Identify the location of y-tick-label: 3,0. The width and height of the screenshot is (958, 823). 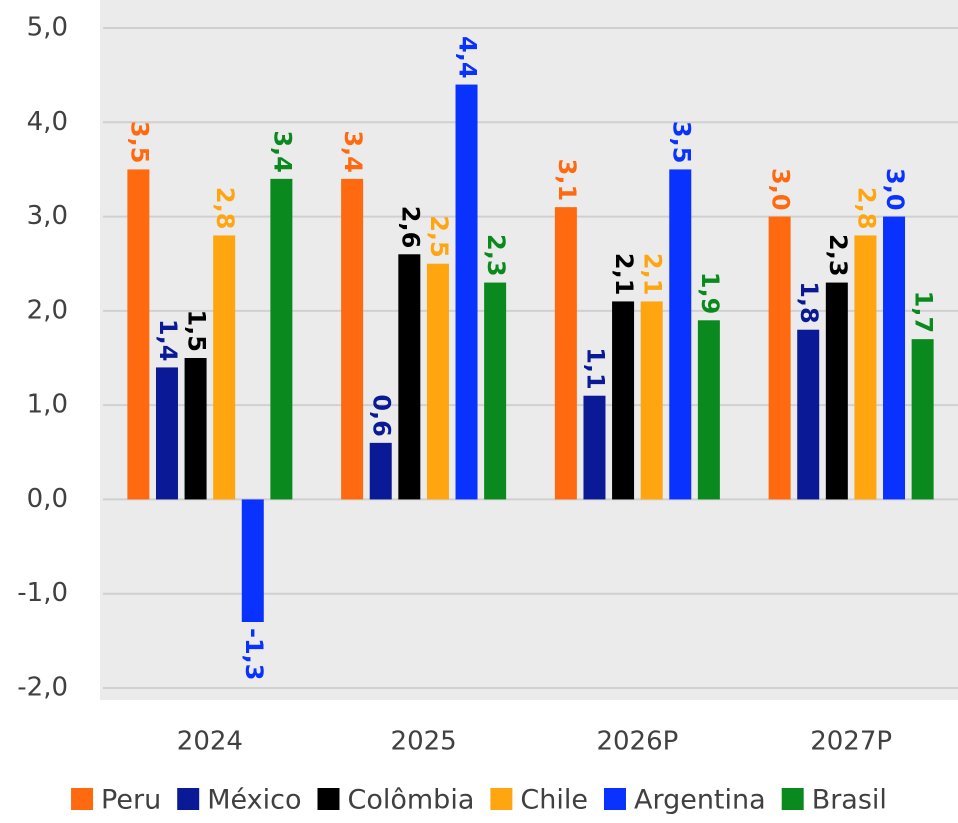
(47, 216).